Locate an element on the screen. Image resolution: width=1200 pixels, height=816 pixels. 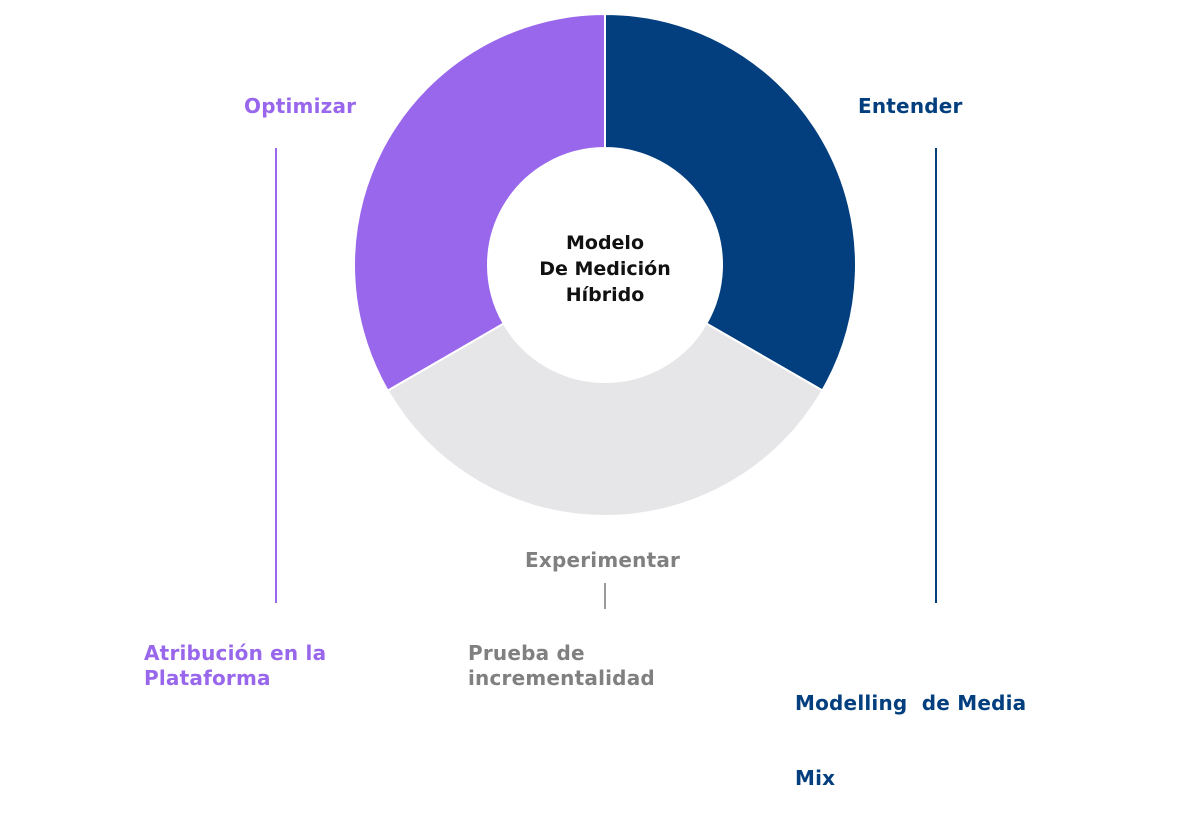
method-label-mmm-line-2: Mix is located at coordinates (815, 778).